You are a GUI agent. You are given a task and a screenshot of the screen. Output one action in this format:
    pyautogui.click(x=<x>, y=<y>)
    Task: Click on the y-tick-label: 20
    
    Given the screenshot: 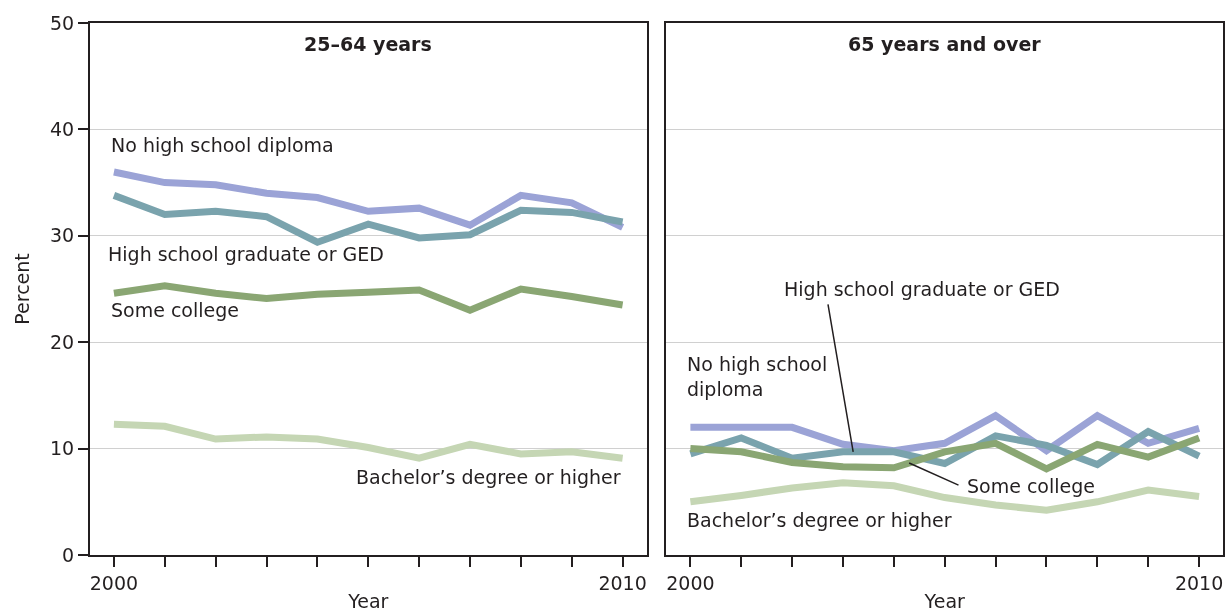 What is the action you would take?
    pyautogui.click(x=62, y=341)
    